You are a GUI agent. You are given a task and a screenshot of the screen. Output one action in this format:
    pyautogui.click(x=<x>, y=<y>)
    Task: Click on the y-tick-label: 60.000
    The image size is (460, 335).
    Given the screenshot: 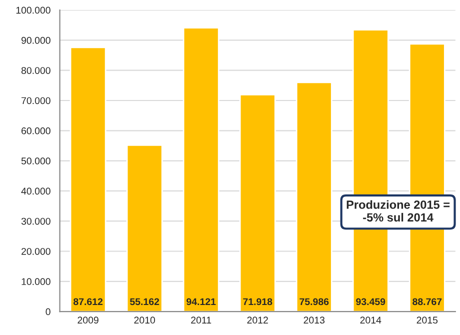 What is the action you would take?
    pyautogui.click(x=36, y=130)
    